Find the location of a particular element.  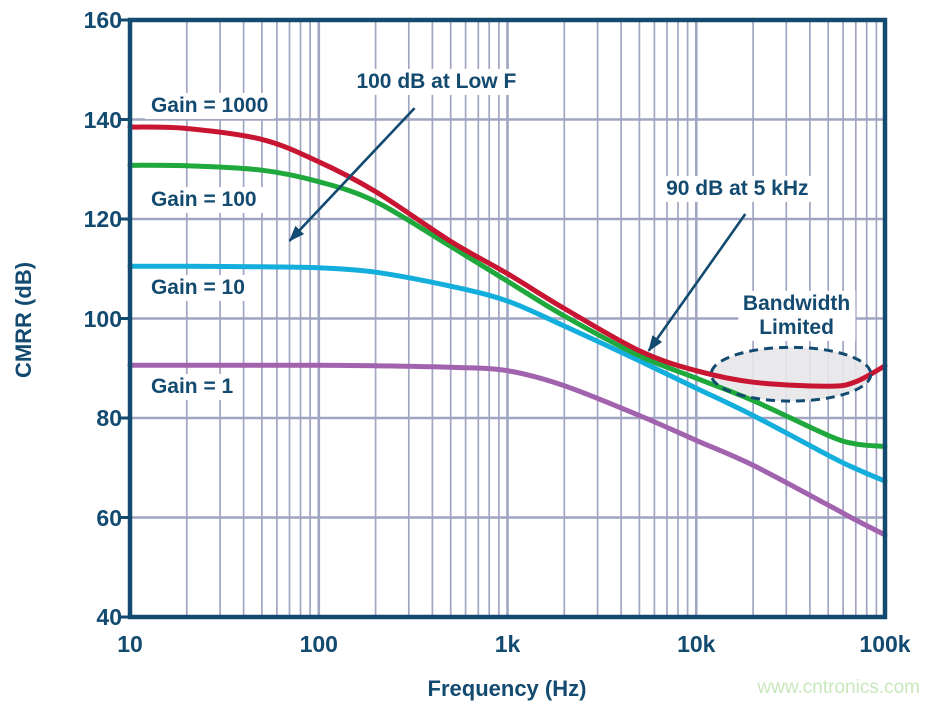

annotation-arrow-5khz is located at coordinates (697, 282).